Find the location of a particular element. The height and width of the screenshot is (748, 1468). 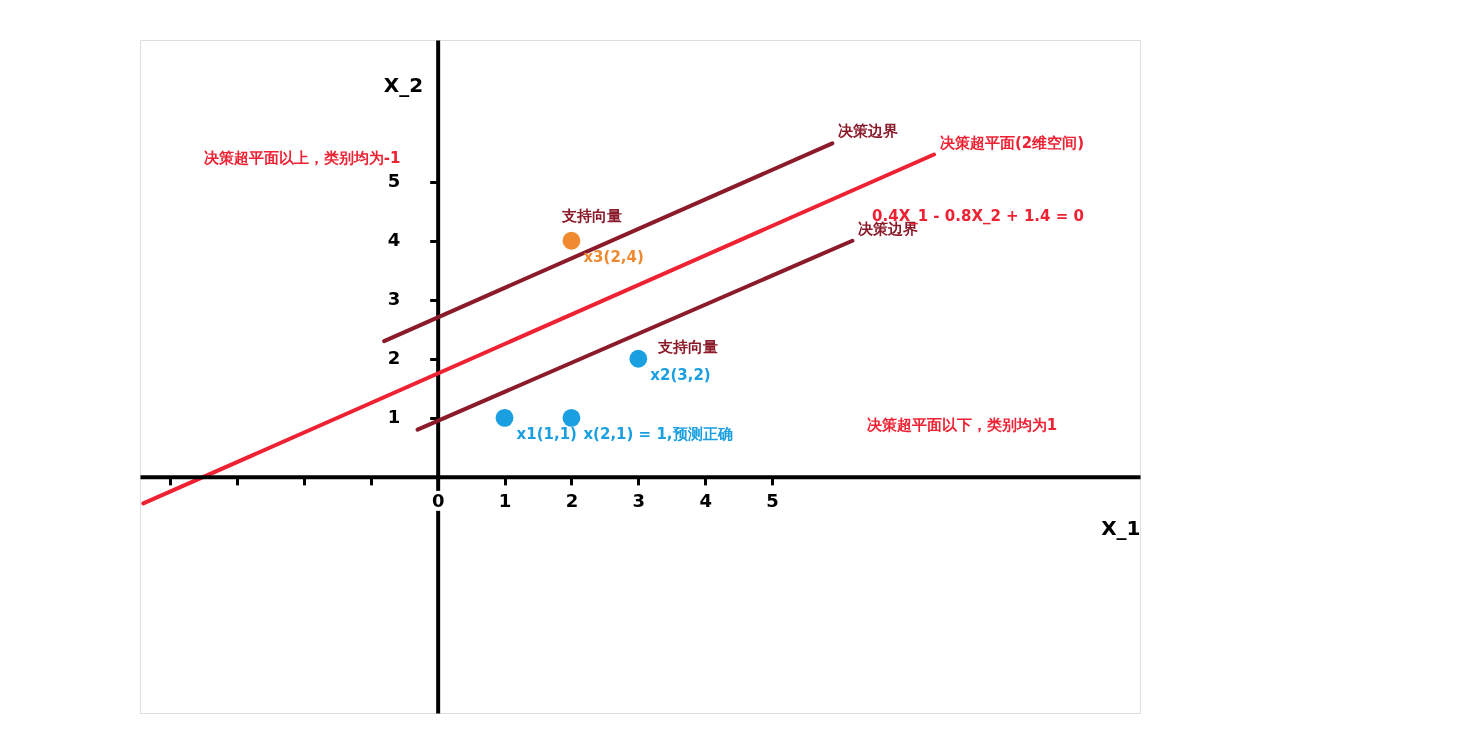

y-tick-label: 3 is located at coordinates (394, 299).